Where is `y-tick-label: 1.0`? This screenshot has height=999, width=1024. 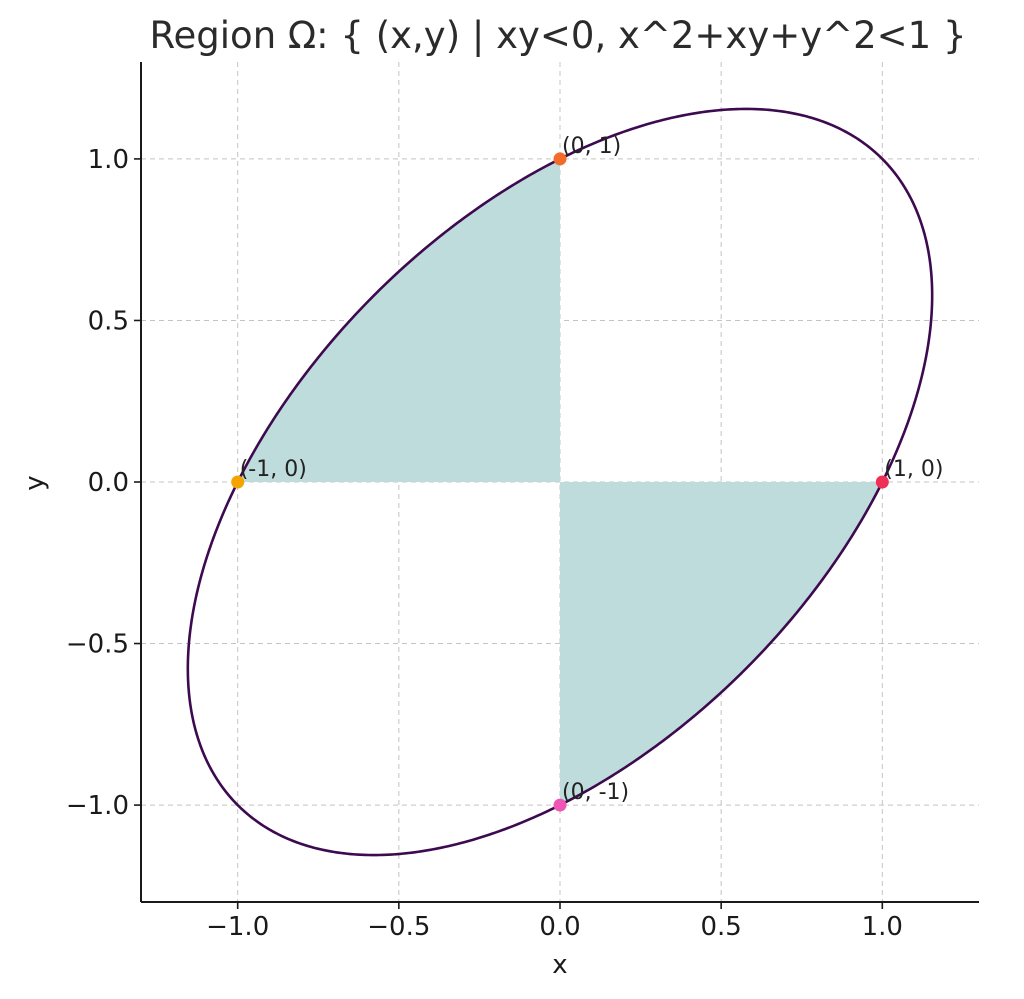 y-tick-label: 1.0 is located at coordinates (108, 160).